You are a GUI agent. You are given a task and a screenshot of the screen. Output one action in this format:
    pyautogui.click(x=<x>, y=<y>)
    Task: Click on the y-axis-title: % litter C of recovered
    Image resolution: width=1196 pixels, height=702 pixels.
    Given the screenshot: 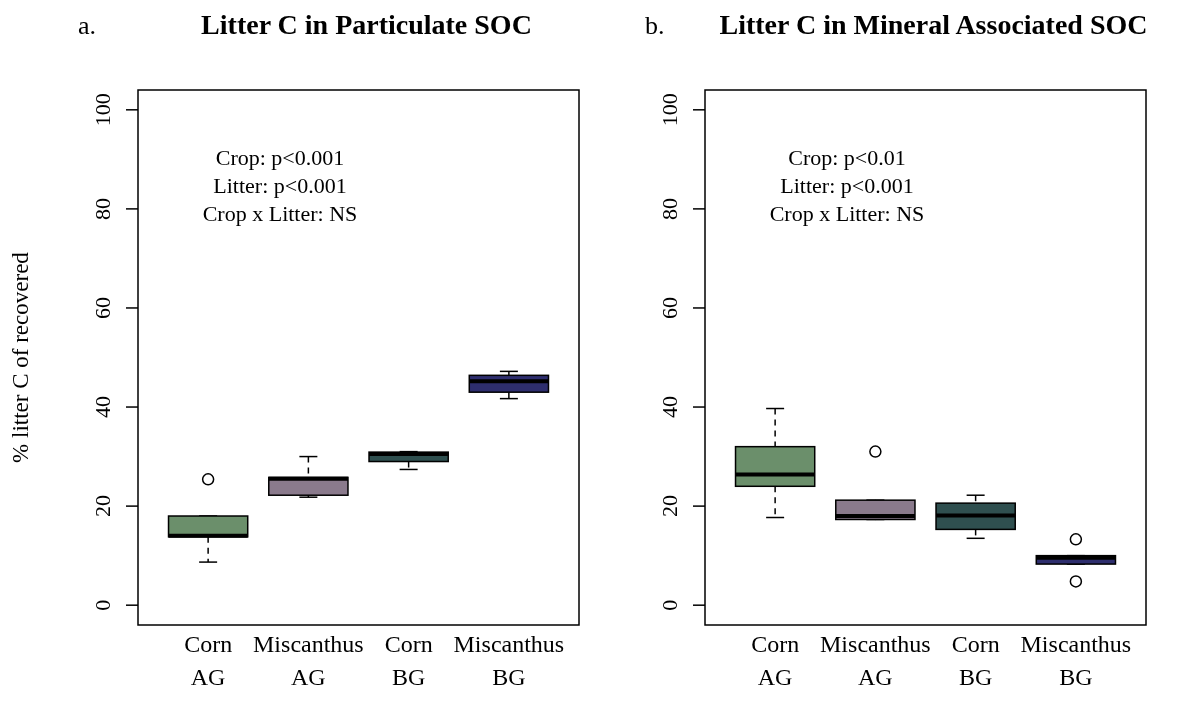 What is the action you would take?
    pyautogui.click(x=20, y=357)
    